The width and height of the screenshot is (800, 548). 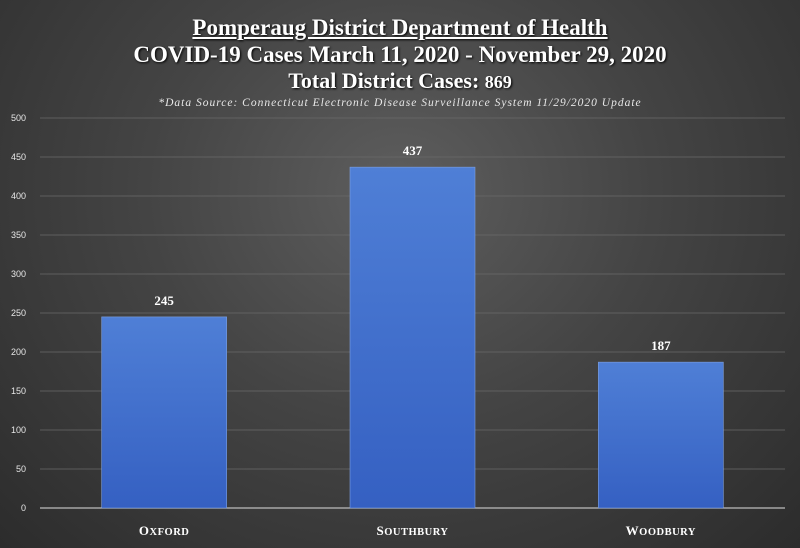 I want to click on y-tick-label: 450, so click(x=18, y=157).